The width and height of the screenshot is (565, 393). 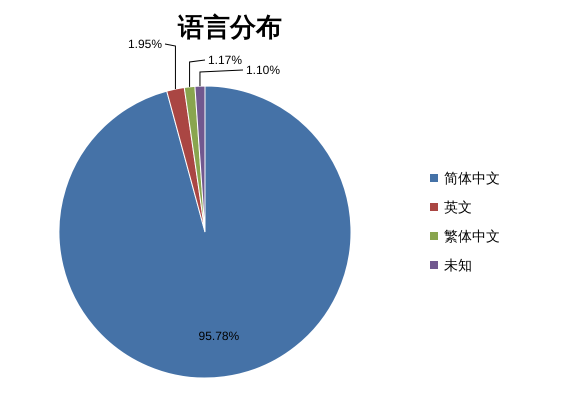 I want to click on data-label: 95.78%, so click(x=219, y=336).